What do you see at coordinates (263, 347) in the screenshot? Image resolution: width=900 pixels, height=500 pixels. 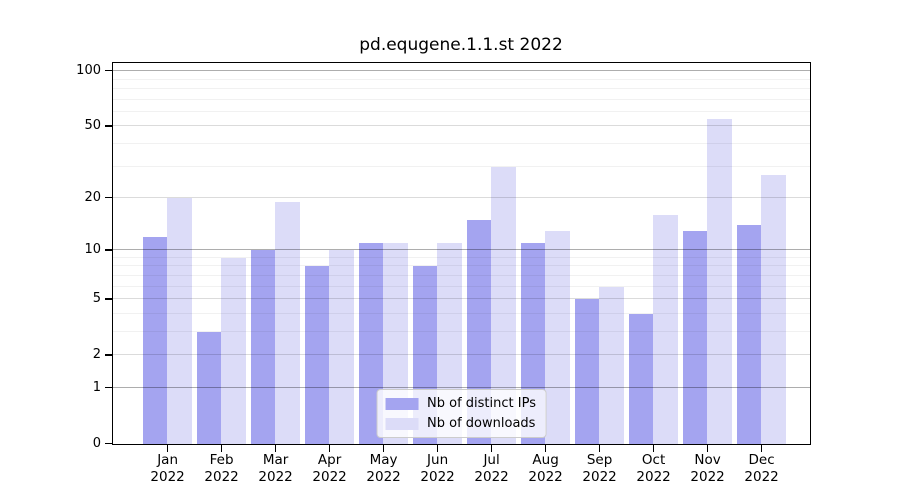 I see `bar-distinct-ips-mar` at bounding box center [263, 347].